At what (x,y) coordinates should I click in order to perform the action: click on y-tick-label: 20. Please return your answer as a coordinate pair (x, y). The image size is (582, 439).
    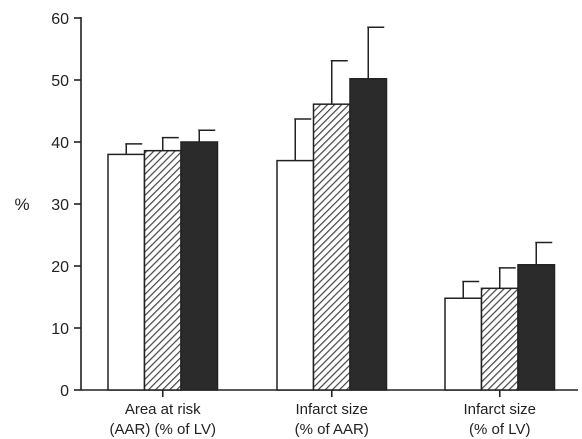
    Looking at the image, I should click on (60, 267).